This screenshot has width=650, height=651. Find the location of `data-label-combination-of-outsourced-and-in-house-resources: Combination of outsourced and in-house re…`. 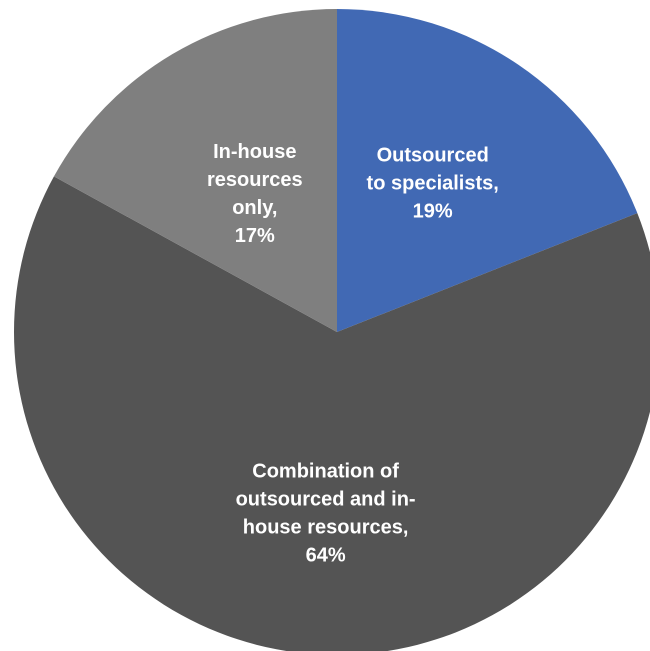

data-label-combination-of-outsourced-and-in-house-resources: Combination of outsourced and in-house re… is located at coordinates (326, 514).